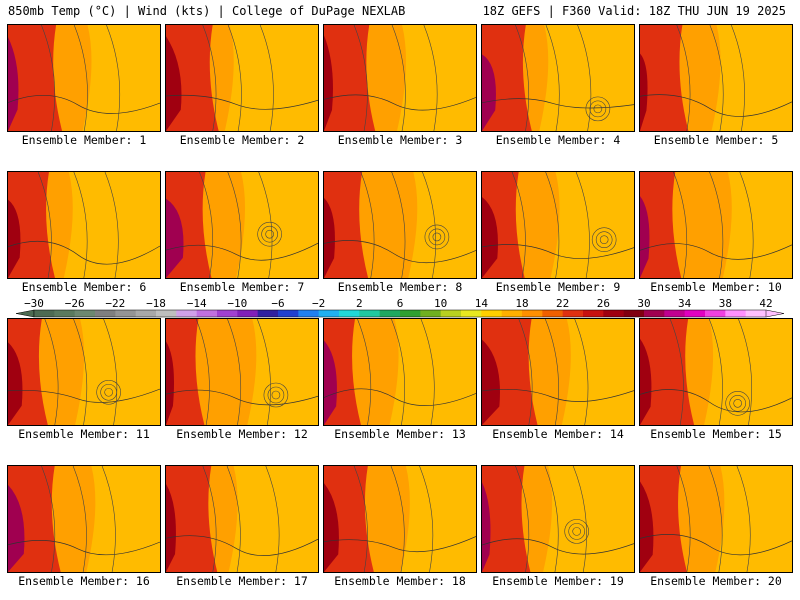 The width and height of the screenshot is (800, 600). Describe the element at coordinates (84, 140) in the screenshot. I see `ensemble-member-label: Ensemble Member: 1` at that location.